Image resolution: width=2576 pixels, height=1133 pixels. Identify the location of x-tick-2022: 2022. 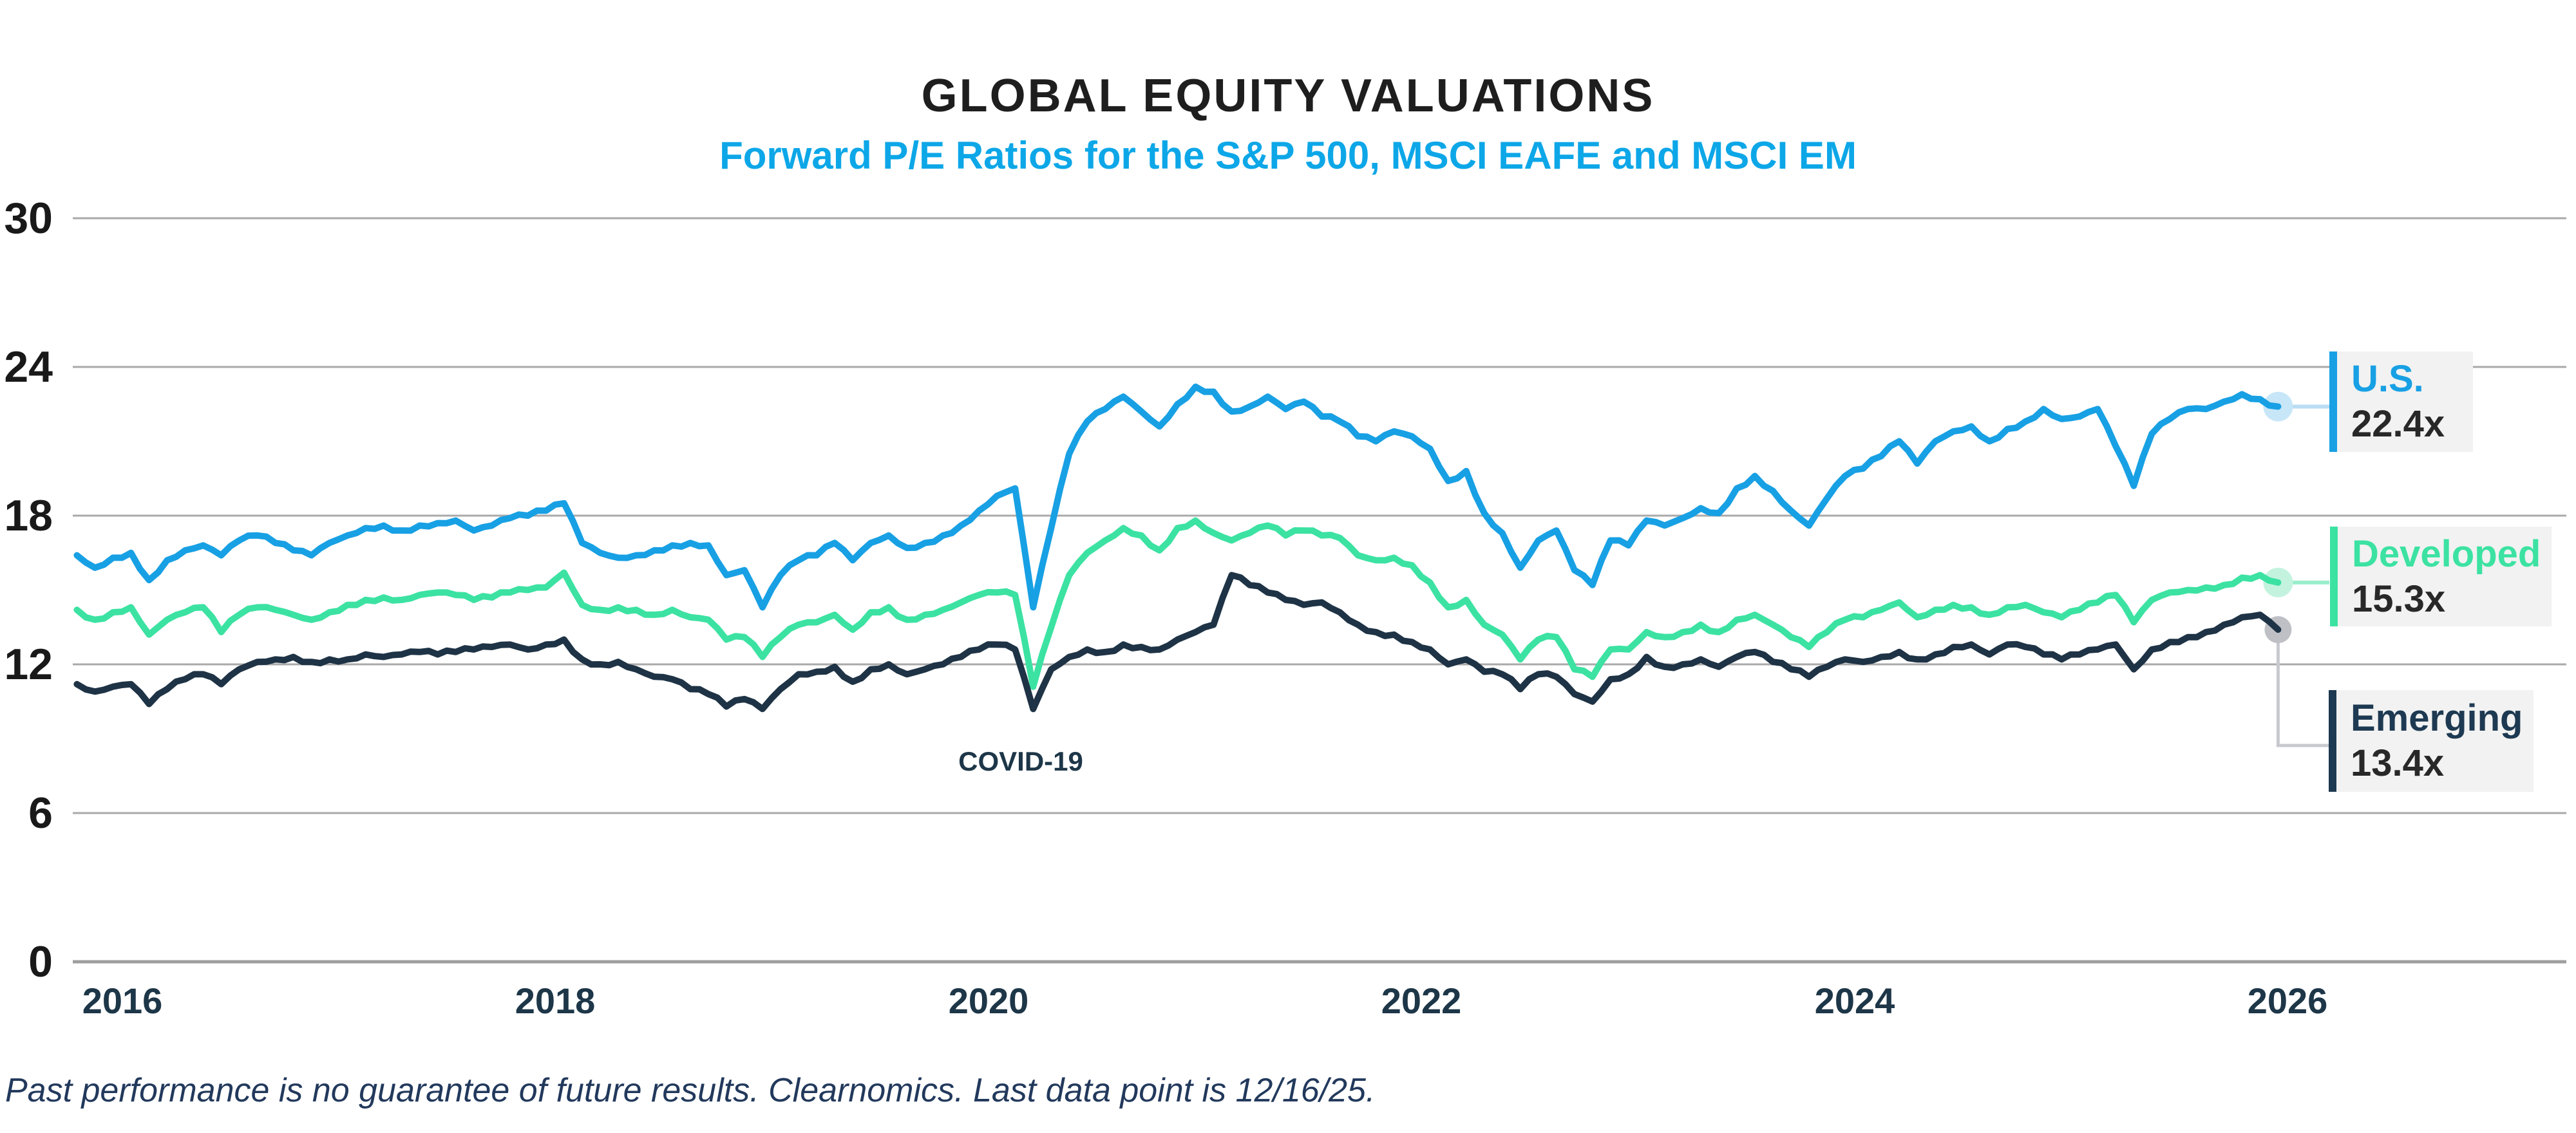
(1421, 1001).